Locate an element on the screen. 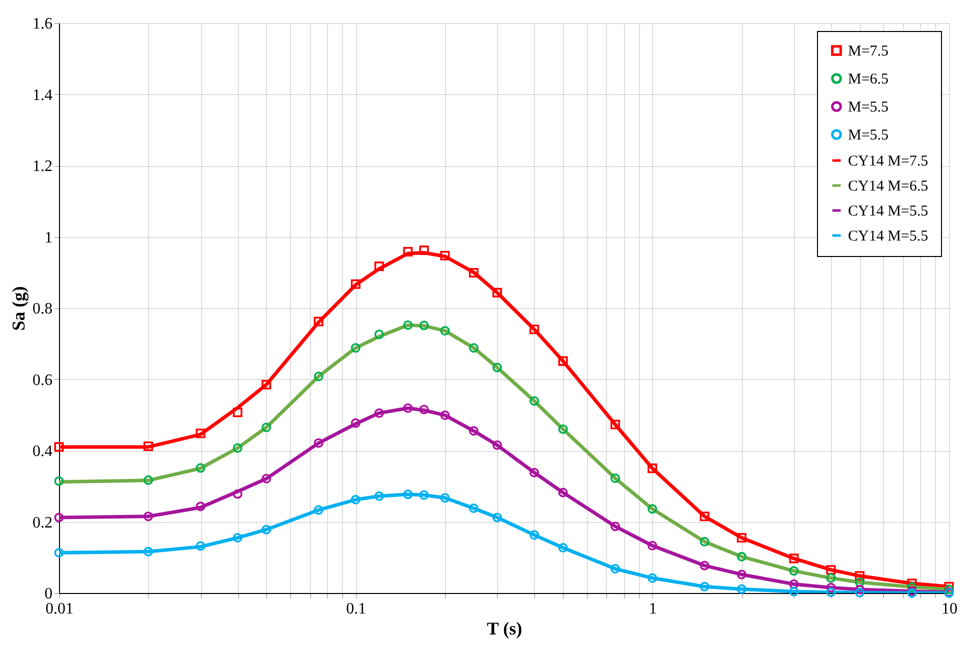  y-tick-label: 0.6 is located at coordinates (42, 380).